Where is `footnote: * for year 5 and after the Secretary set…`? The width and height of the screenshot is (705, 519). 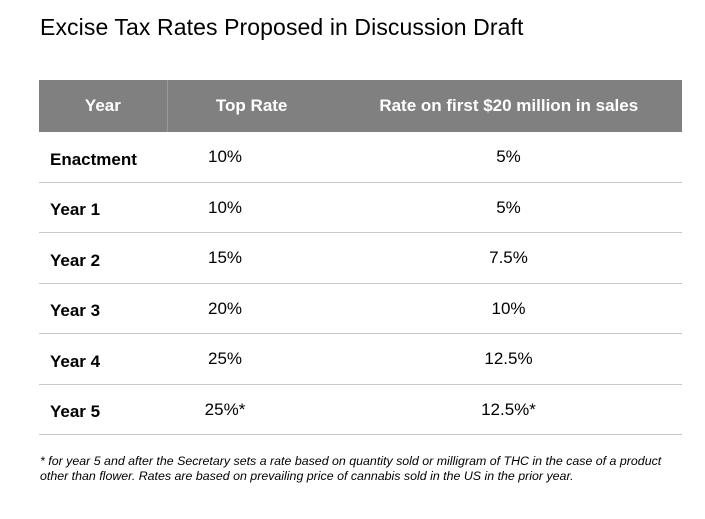
footnote: * for year 5 and after the Secretary set… is located at coordinates (351, 468).